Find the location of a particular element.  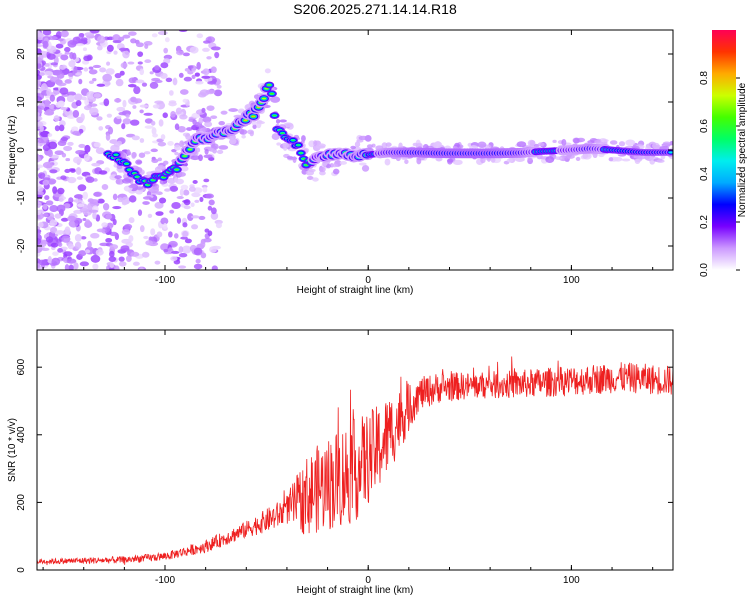

snr-y-tick-label: 200 is located at coordinates (21, 502).